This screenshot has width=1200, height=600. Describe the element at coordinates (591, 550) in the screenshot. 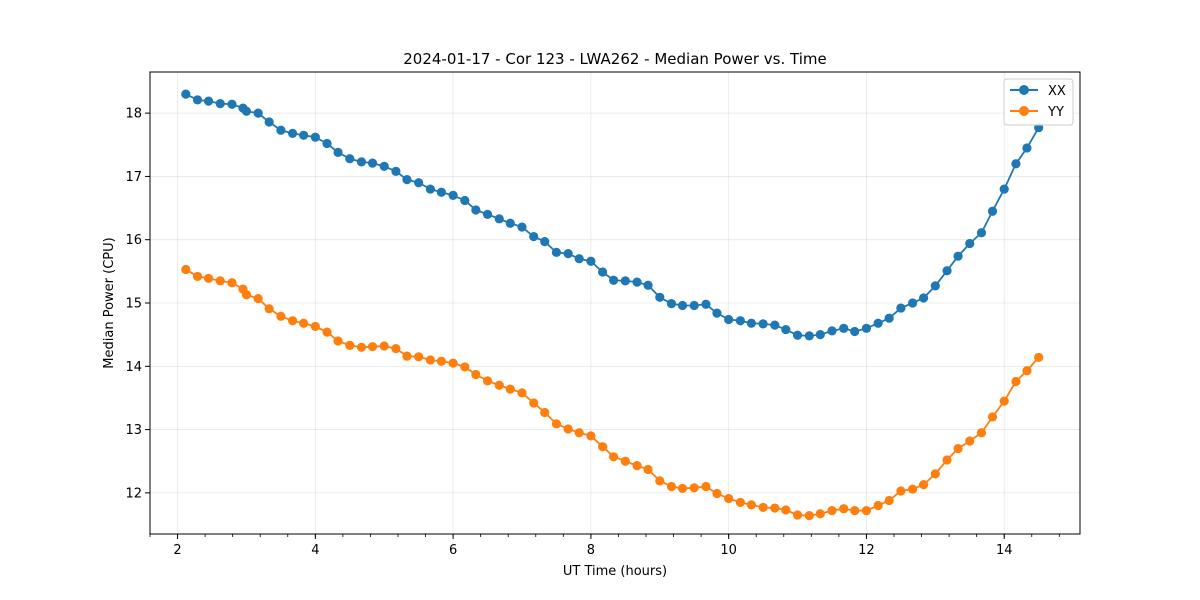

I see `x-tick-label: 8` at that location.